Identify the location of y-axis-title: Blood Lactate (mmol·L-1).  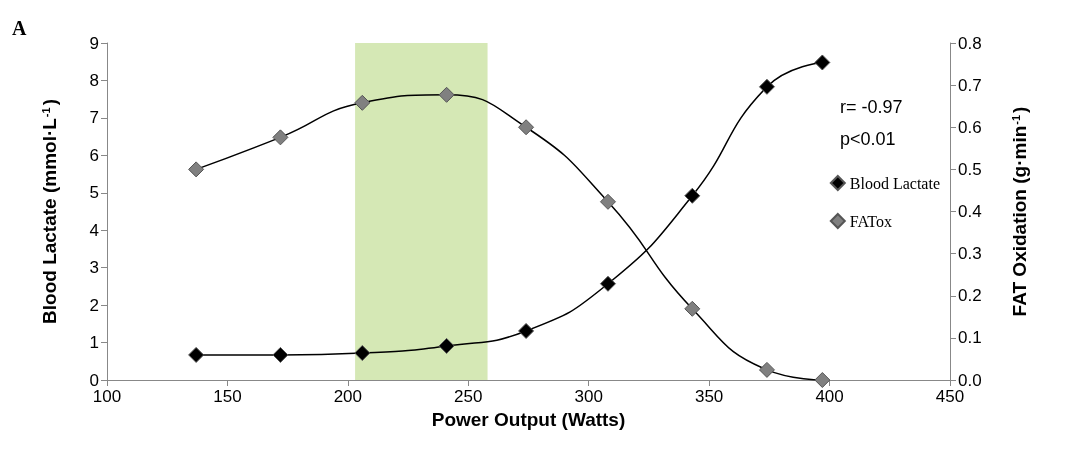
(49, 211).